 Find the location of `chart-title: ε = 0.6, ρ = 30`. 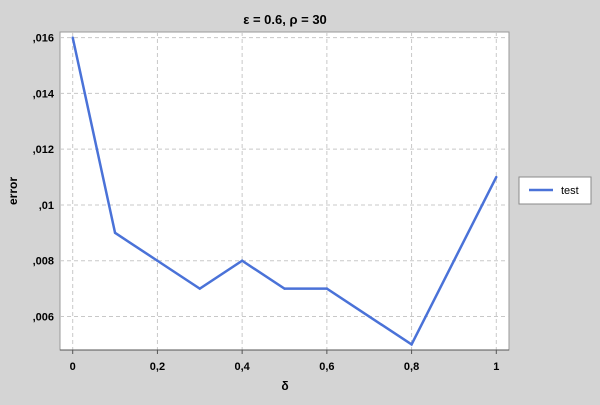

chart-title: ε = 0.6, ρ = 30 is located at coordinates (285, 19).